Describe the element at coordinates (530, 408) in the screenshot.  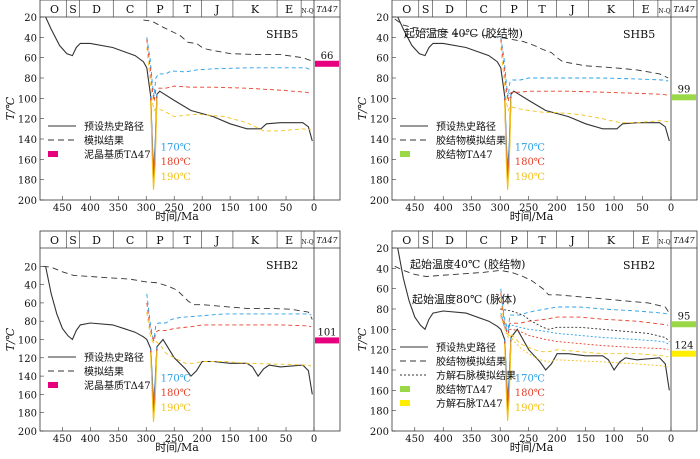
I see `temp-label: 190℃` at that location.